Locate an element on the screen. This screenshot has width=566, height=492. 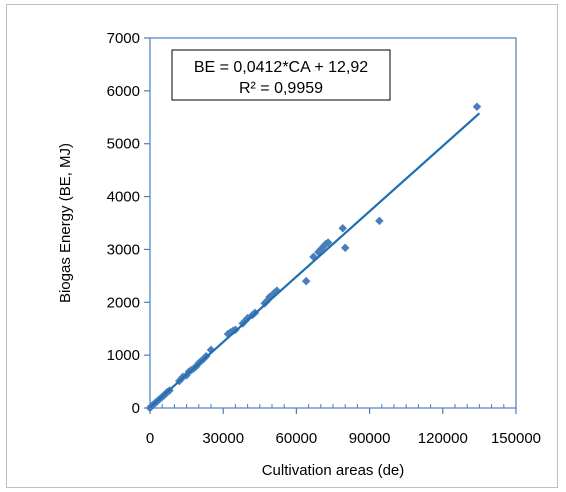
y-tick-label: 5000 is located at coordinates (123, 144).